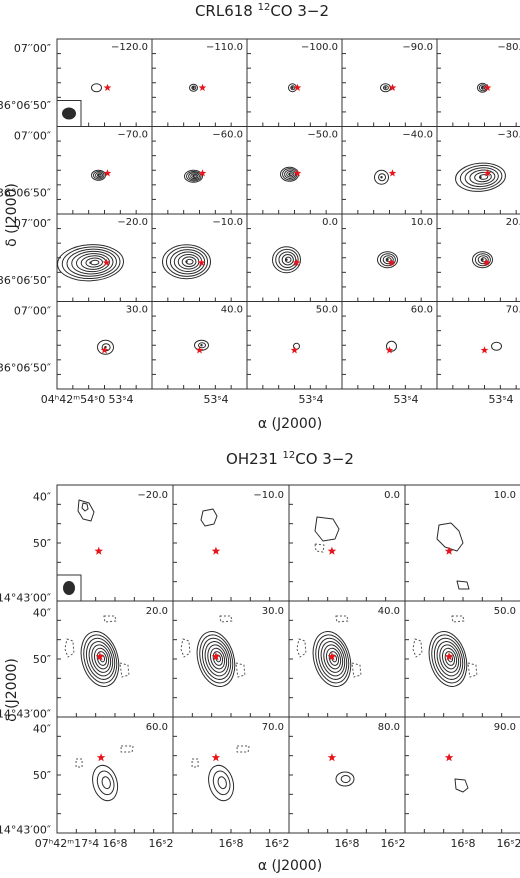 The width and height of the screenshot is (520, 878). I want to click on channel-map-panel: −80.0, so click(478, 82).